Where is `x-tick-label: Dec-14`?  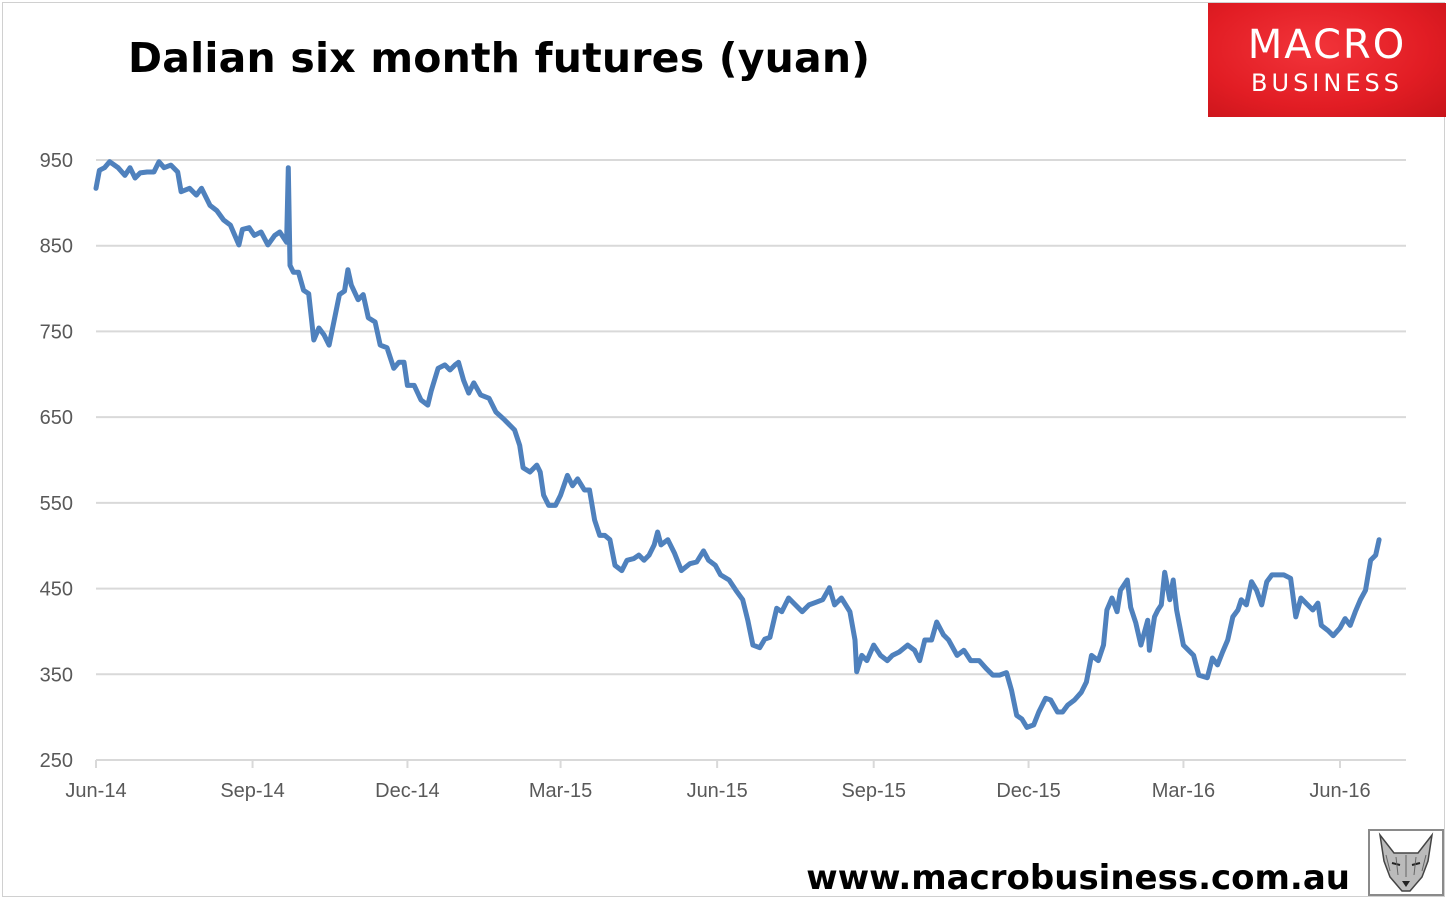 x-tick-label: Dec-14 is located at coordinates (407, 791).